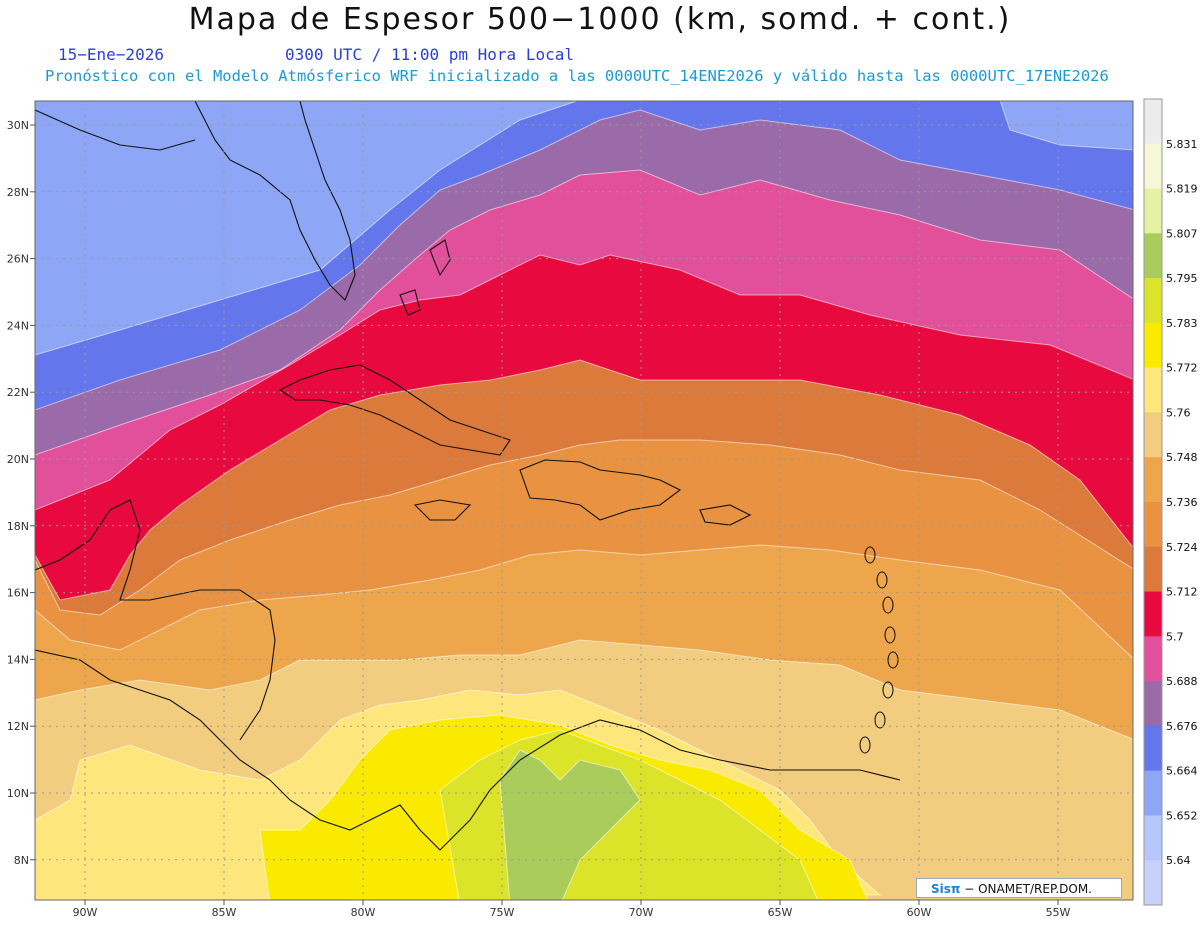  Describe the element at coordinates (919, 912) in the screenshot. I see `lon-label: 60W` at that location.